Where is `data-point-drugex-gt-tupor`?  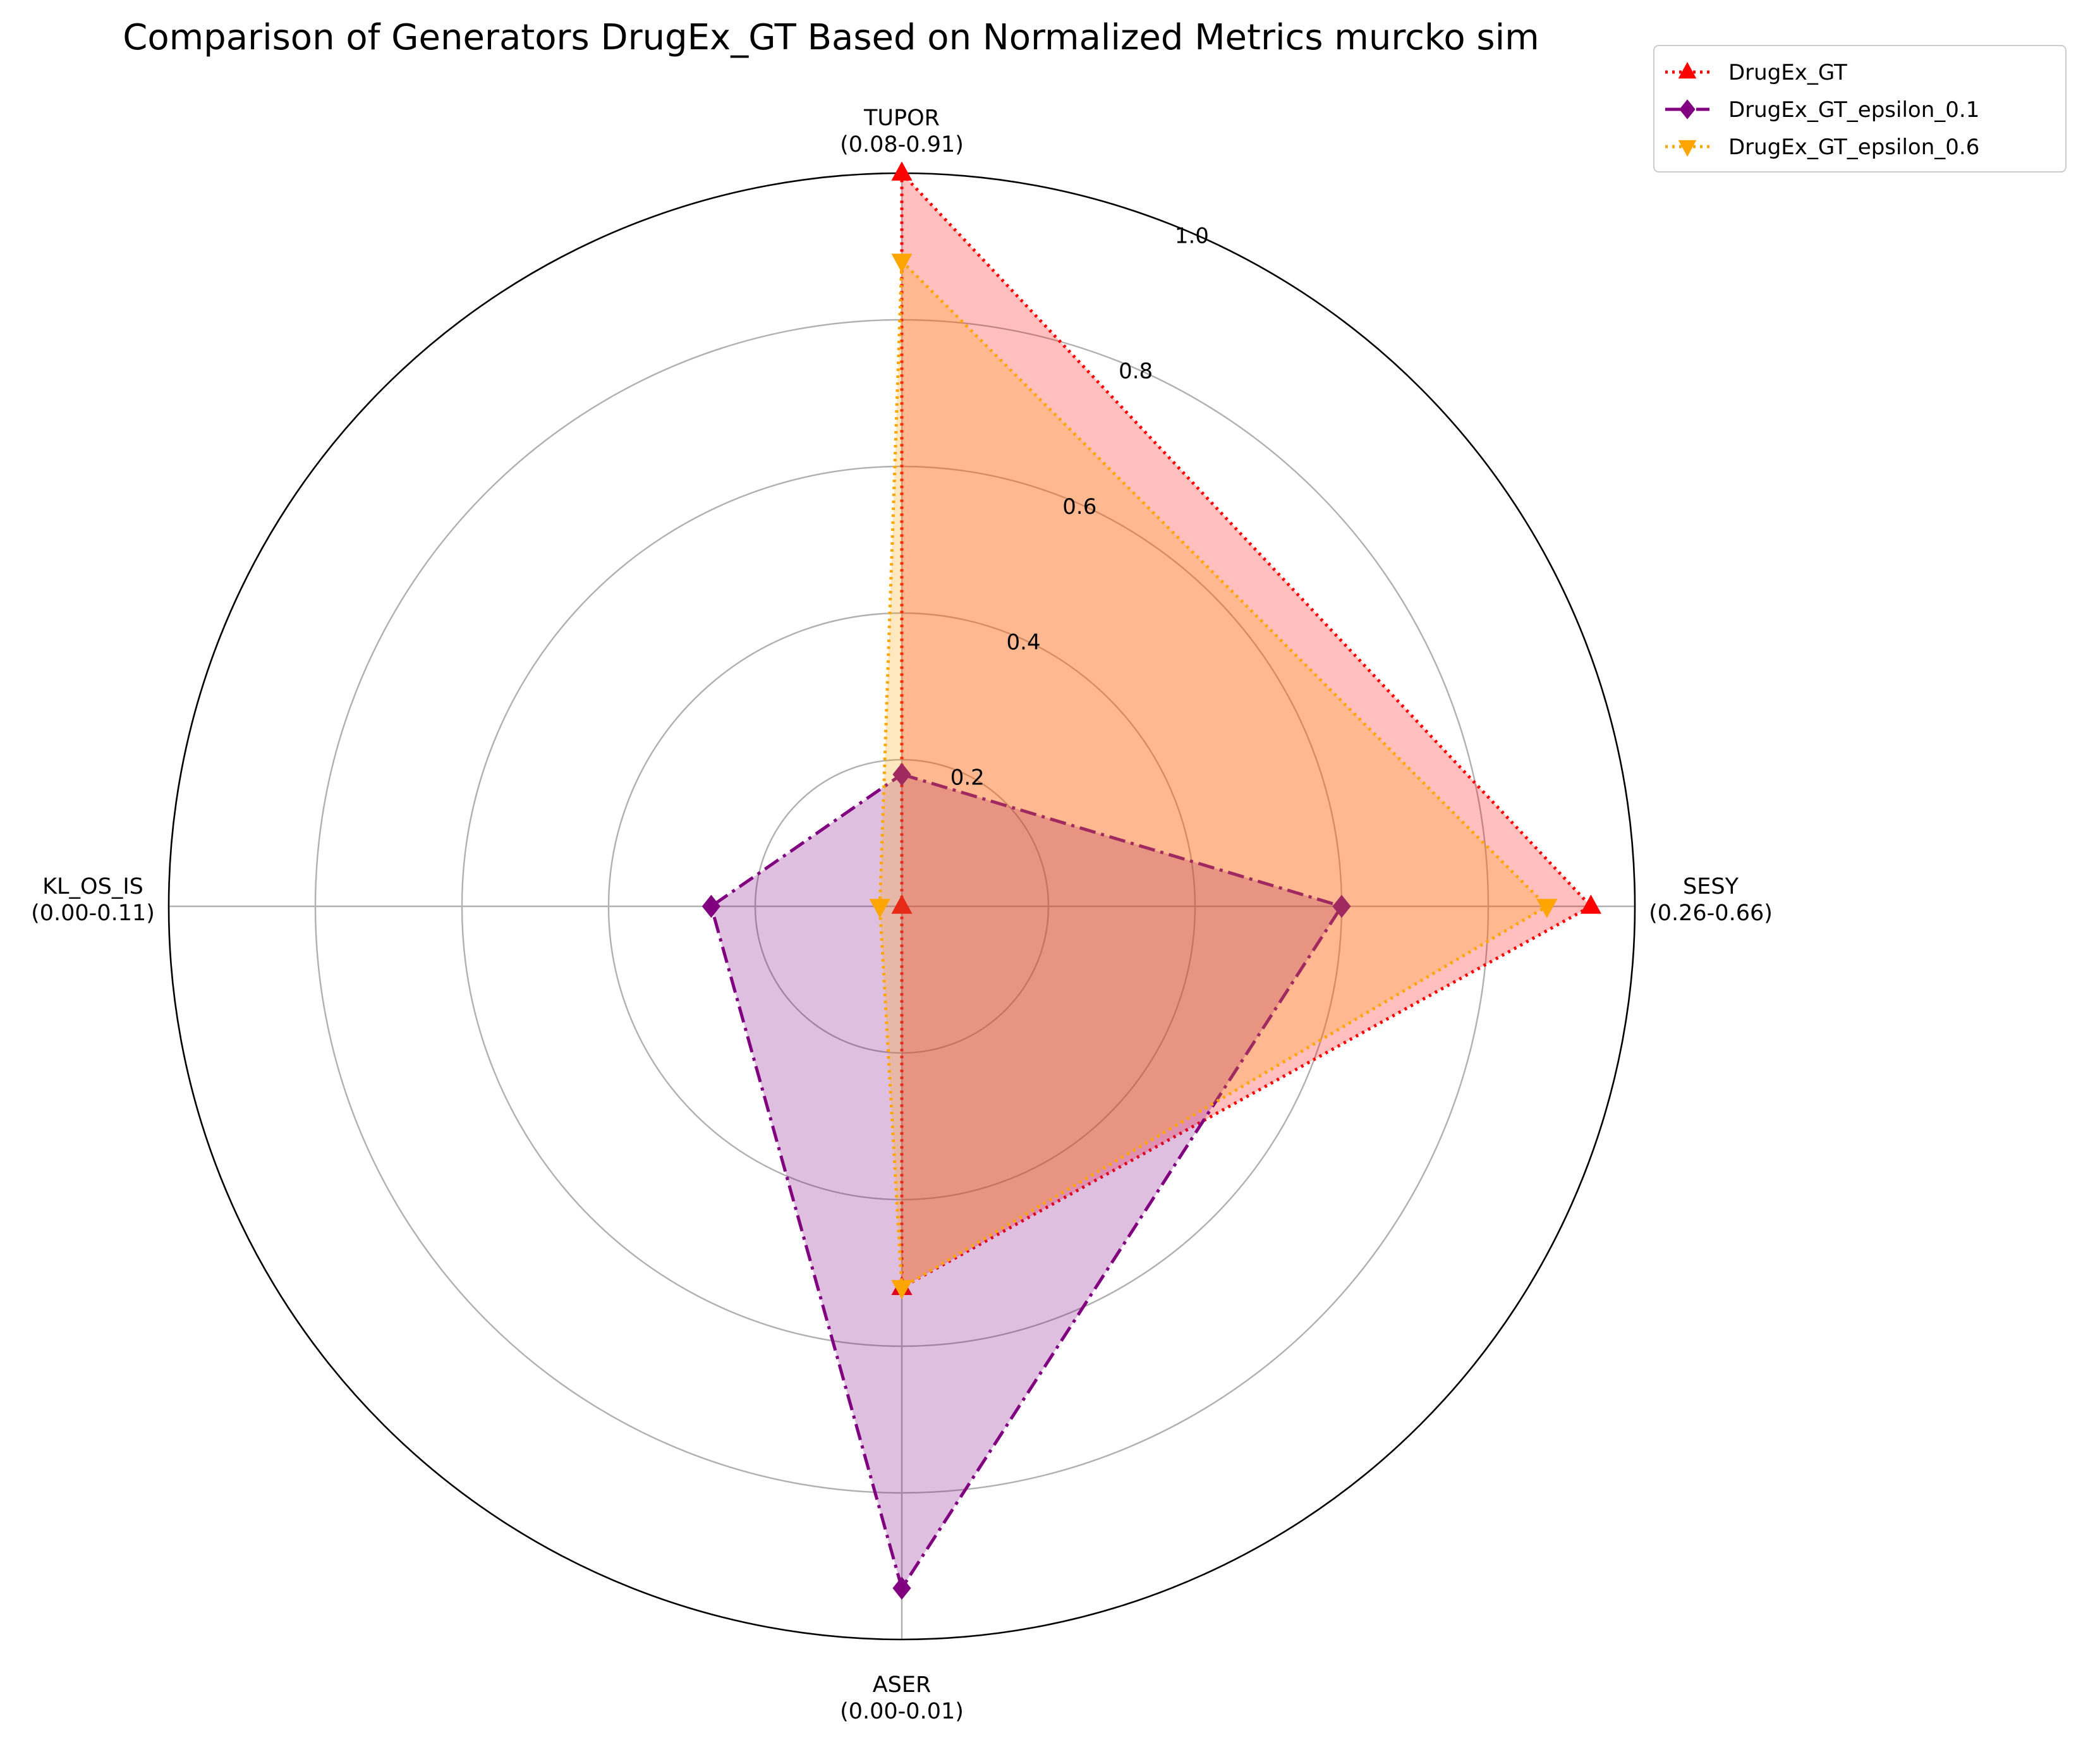
data-point-drugex-gt-tupor is located at coordinates (902, 171).